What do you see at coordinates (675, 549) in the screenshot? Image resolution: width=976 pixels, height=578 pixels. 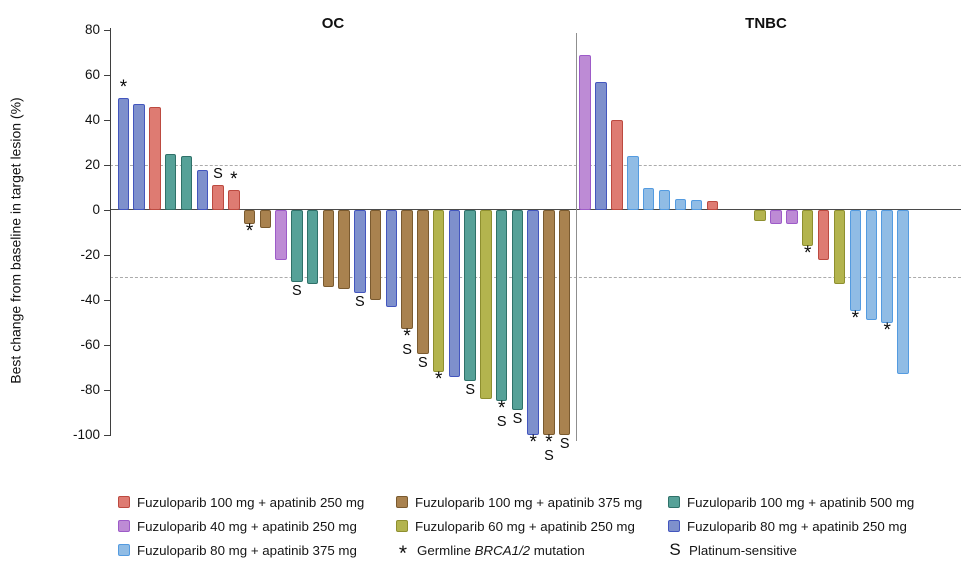 I see `s-legend-symbol: S` at bounding box center [675, 549].